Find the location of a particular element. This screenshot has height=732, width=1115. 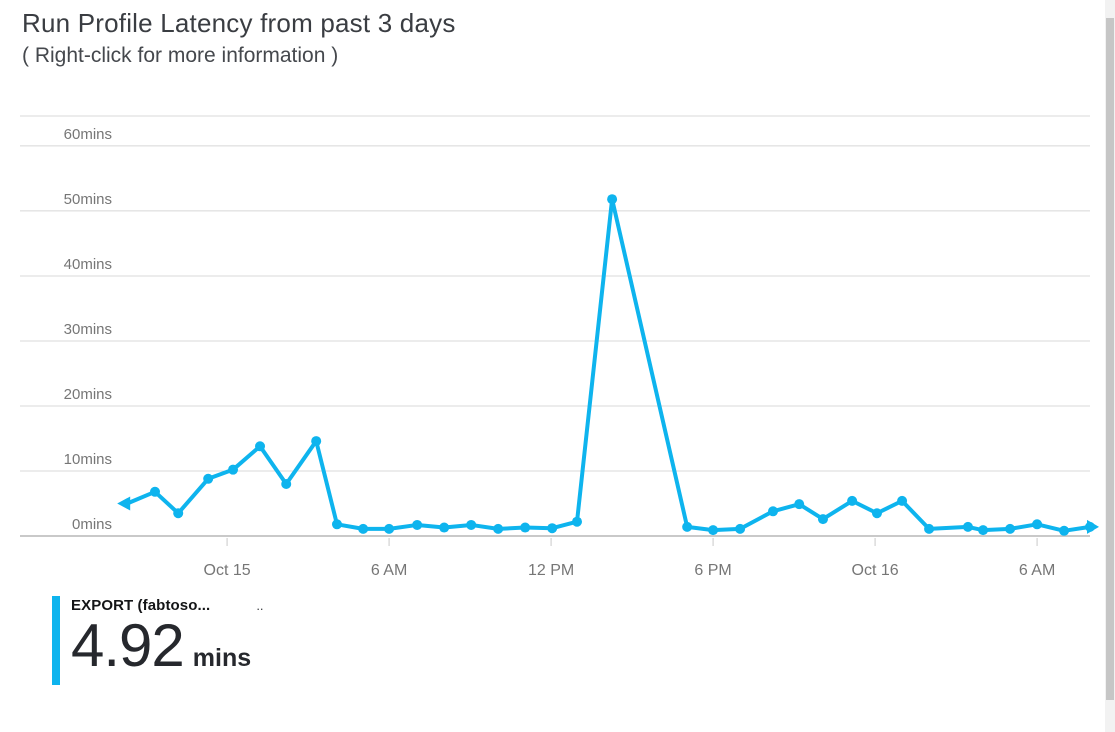

card-body: EXPORT (fabtoso... .. 4.92 mins is located at coordinates (162, 640).